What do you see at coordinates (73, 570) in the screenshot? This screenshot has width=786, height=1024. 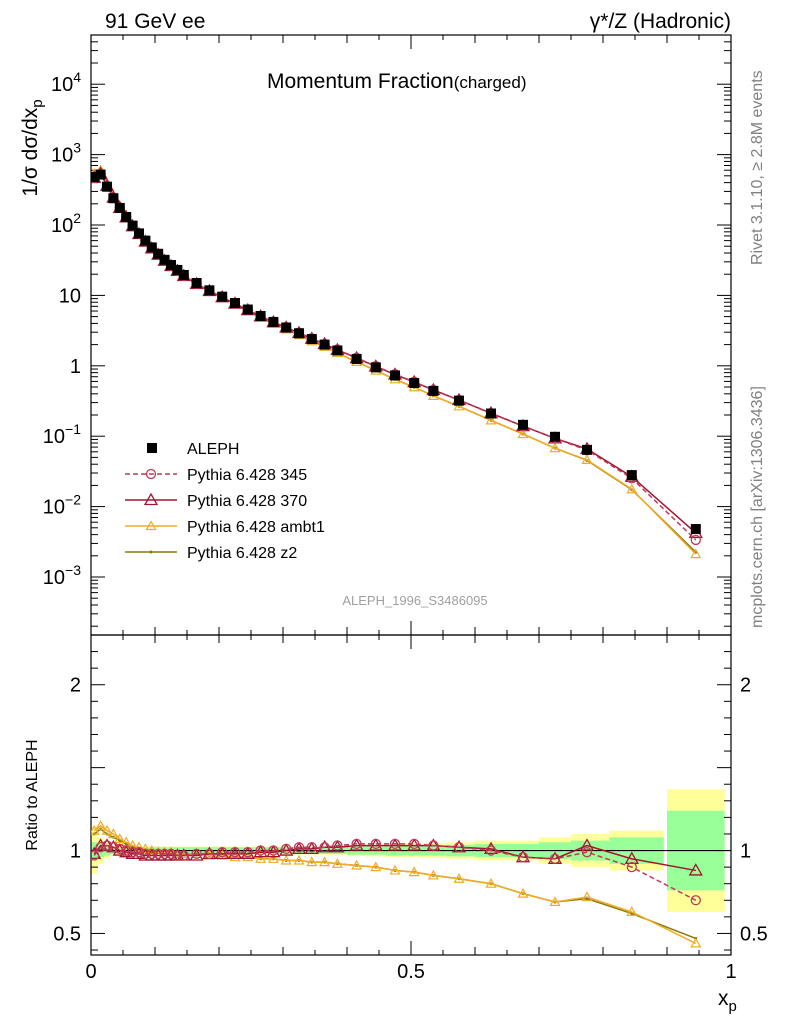 I see `y-tick-exp: −3` at bounding box center [73, 570].